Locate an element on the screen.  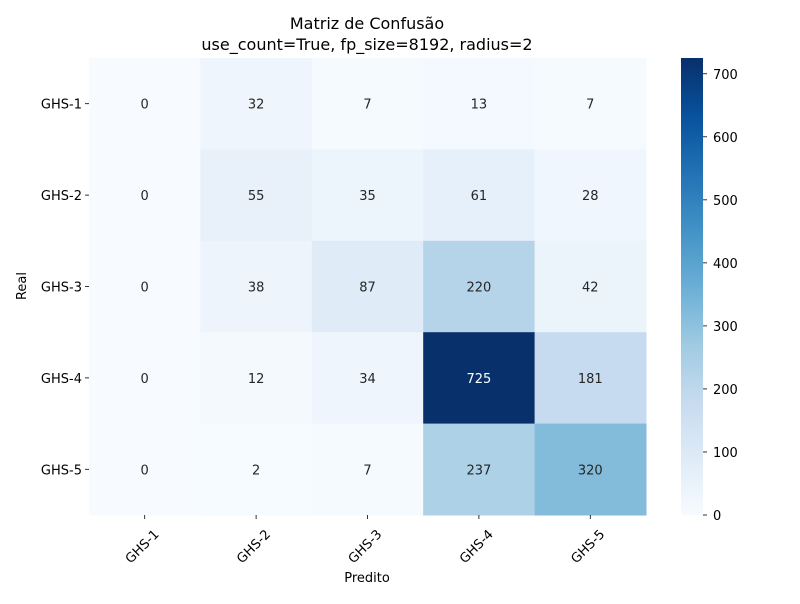
cell-value-label: 320 is located at coordinates (590, 470).